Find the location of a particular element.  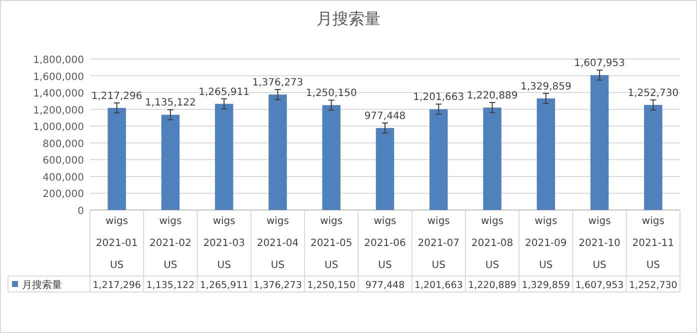

y-tick-label: 600,000 is located at coordinates (63, 161).